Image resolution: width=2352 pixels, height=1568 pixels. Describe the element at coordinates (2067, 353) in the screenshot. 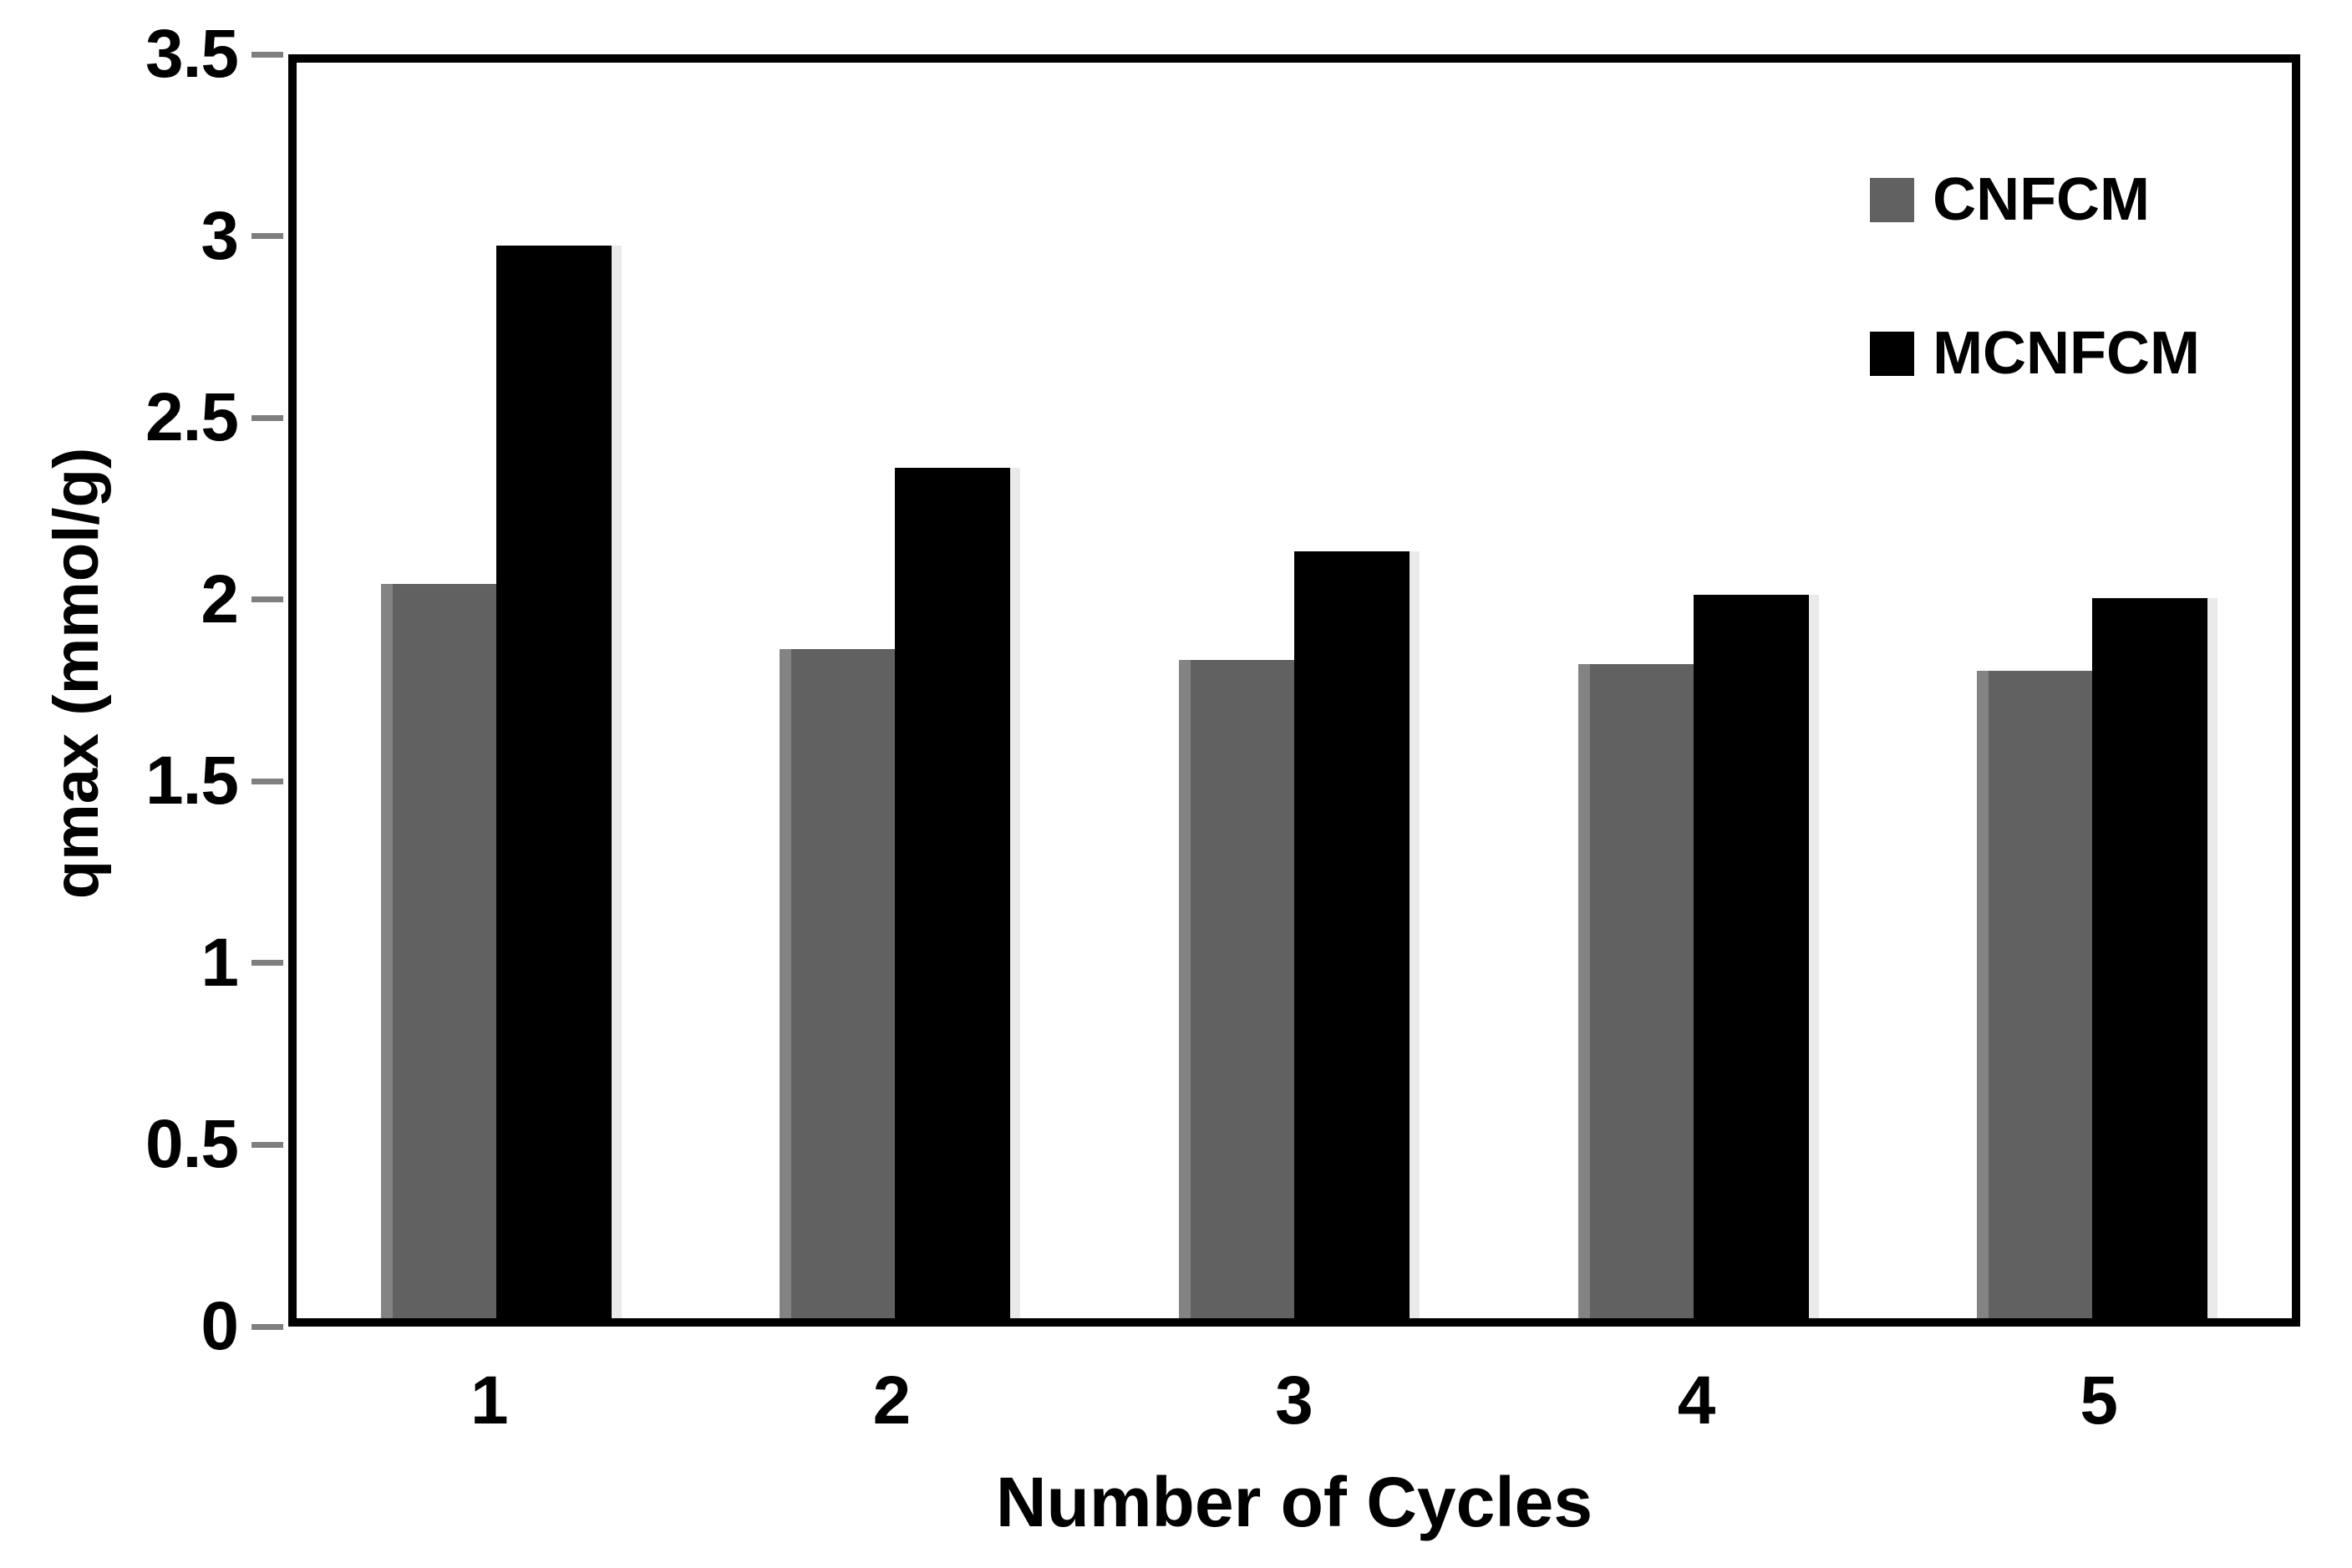

I see `legend-label-mcnfcm: MCNFCM` at that location.